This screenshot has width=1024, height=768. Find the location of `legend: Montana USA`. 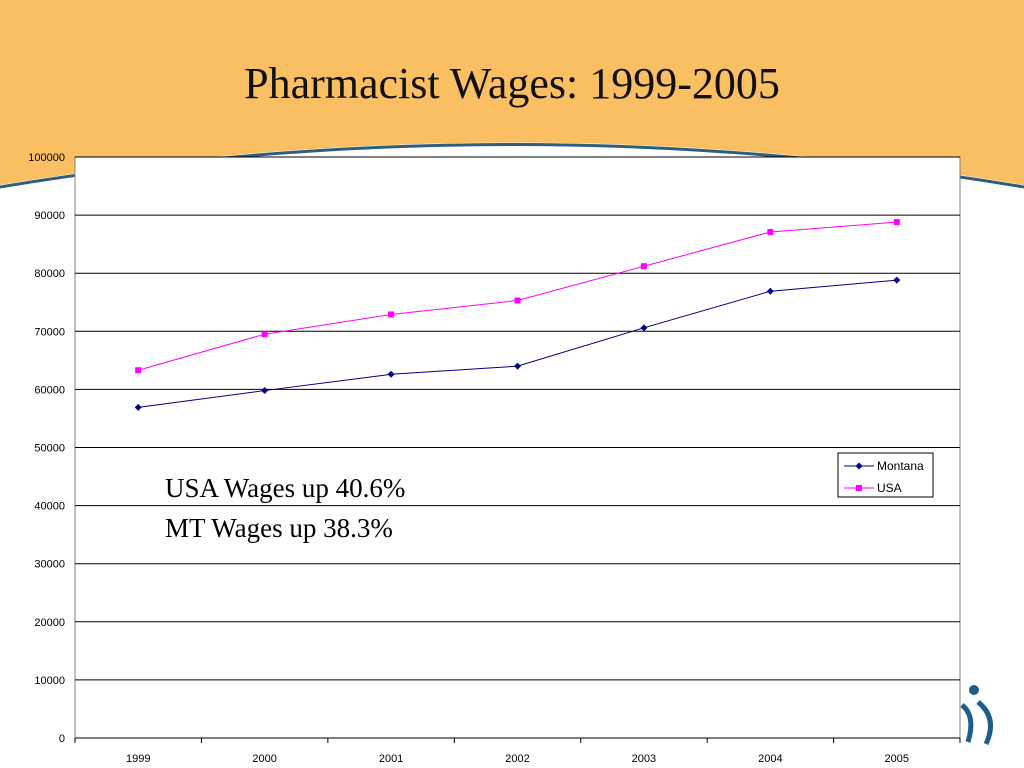

legend: Montana USA is located at coordinates (885, 475).